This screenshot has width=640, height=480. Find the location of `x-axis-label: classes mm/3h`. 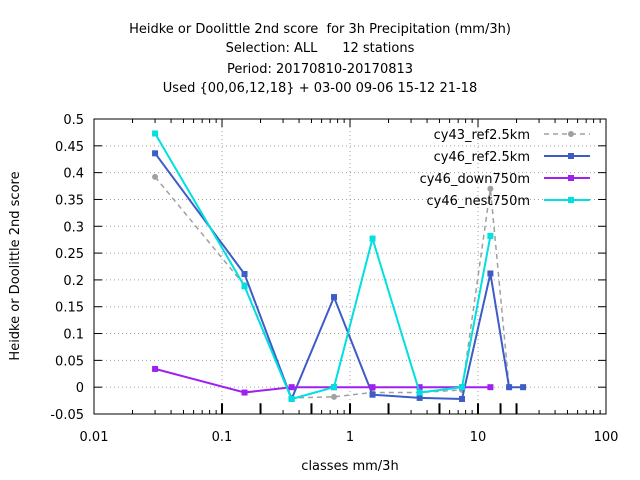

x-axis-label: classes mm/3h is located at coordinates (349, 466).